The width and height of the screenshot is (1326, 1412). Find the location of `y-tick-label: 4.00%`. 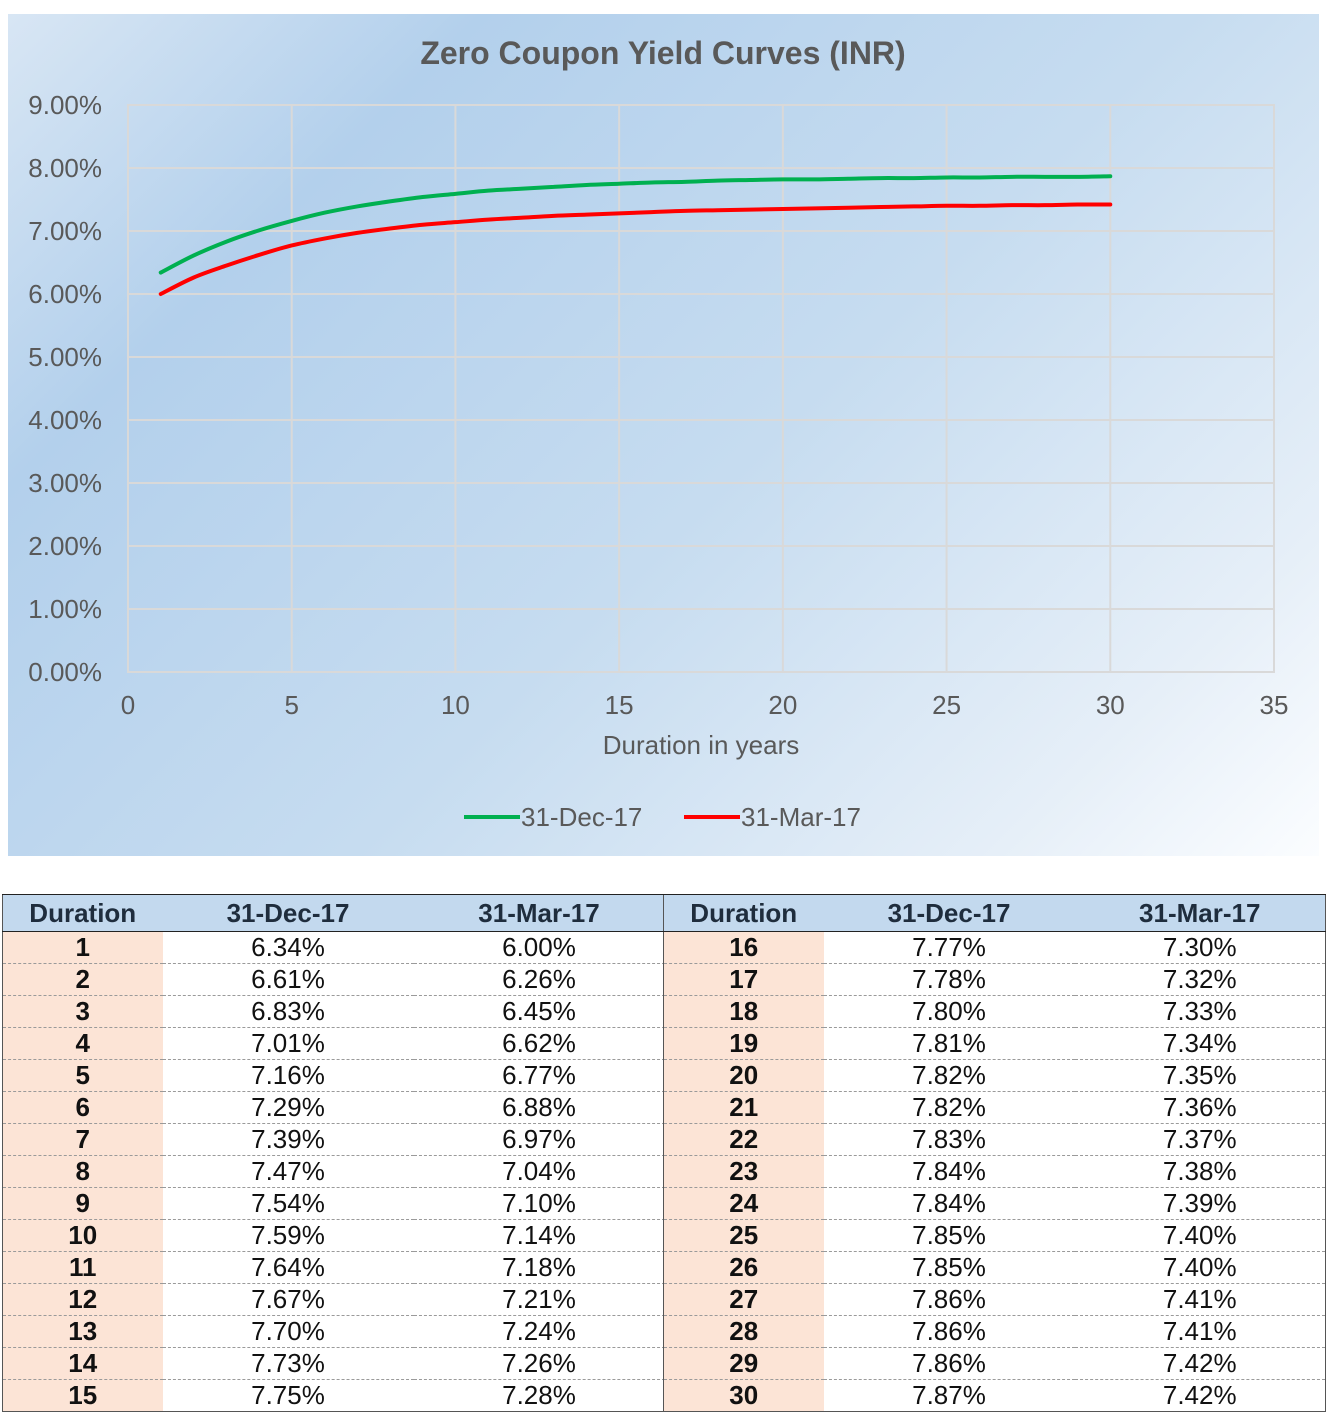

y-tick-label: 4.00% is located at coordinates (65, 420).